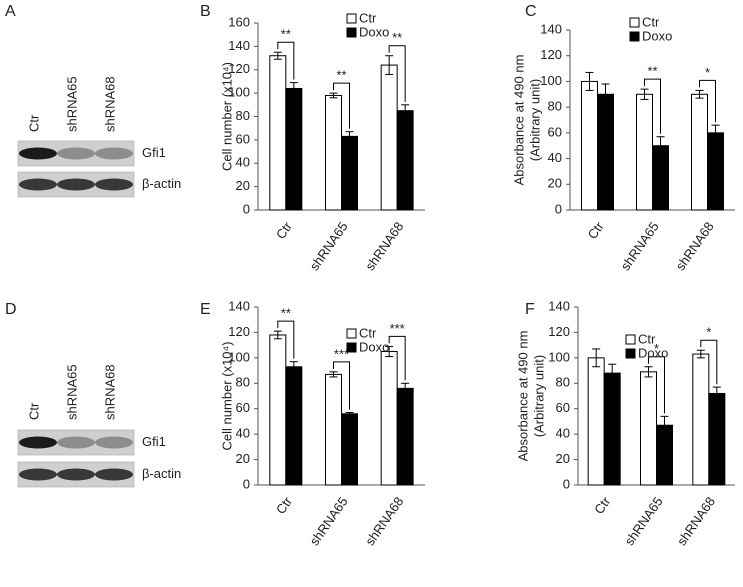  What do you see at coordinates (657, 35) in the screenshot?
I see `legend-label: Doxo` at bounding box center [657, 35].